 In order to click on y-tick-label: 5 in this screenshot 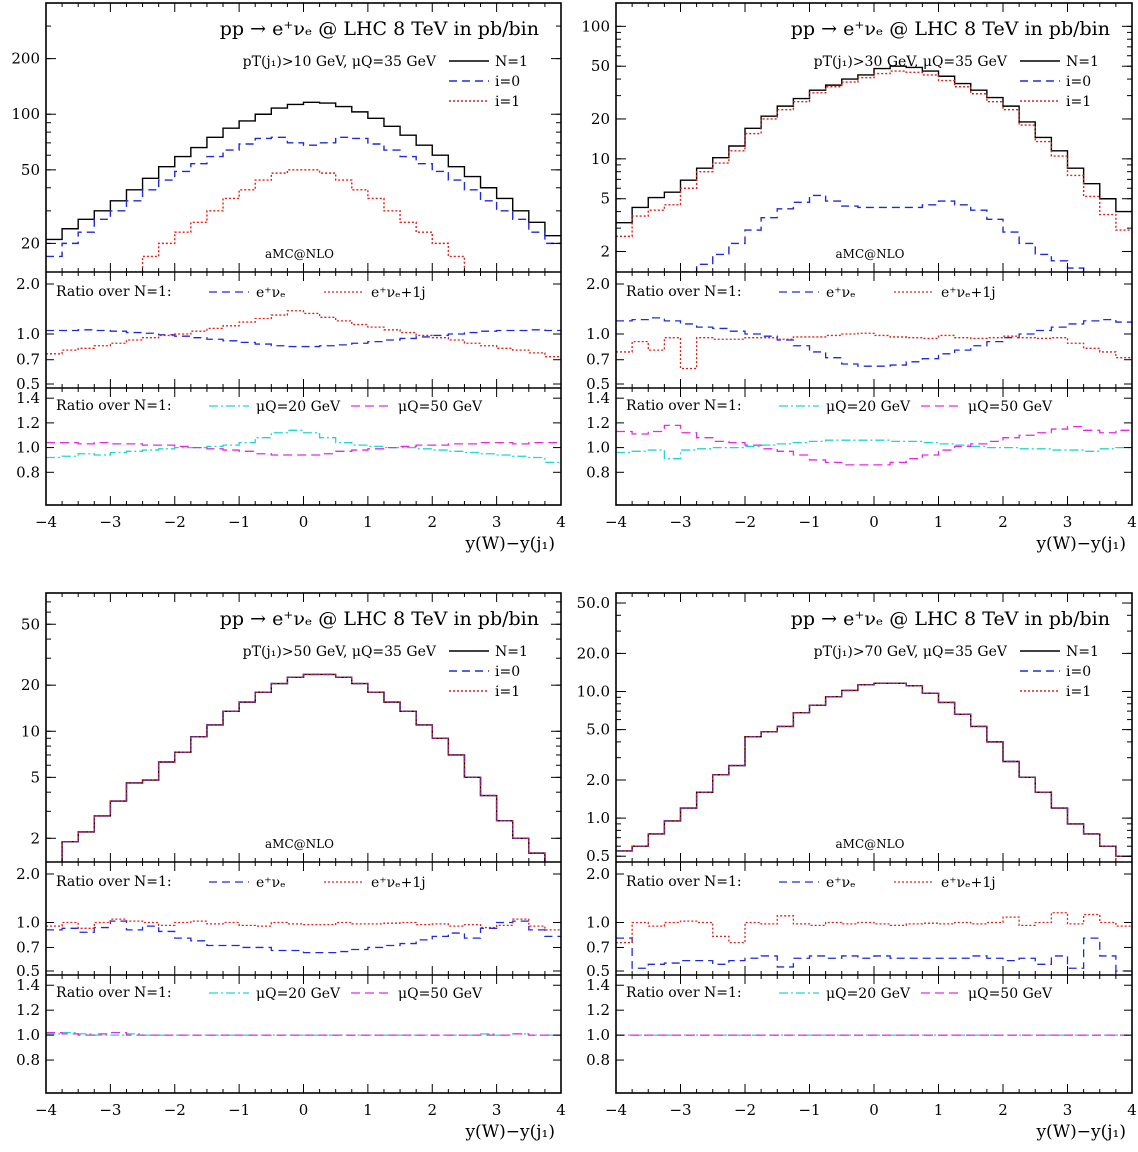, I will do `click(35, 777)`.